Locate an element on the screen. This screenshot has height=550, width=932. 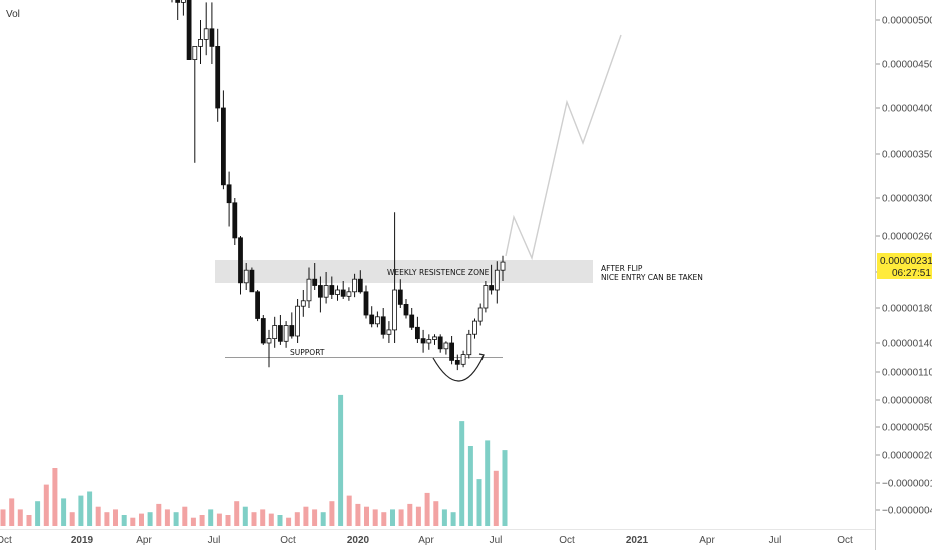
y-tick-label: 0.00000140 is located at coordinates (907, 344).